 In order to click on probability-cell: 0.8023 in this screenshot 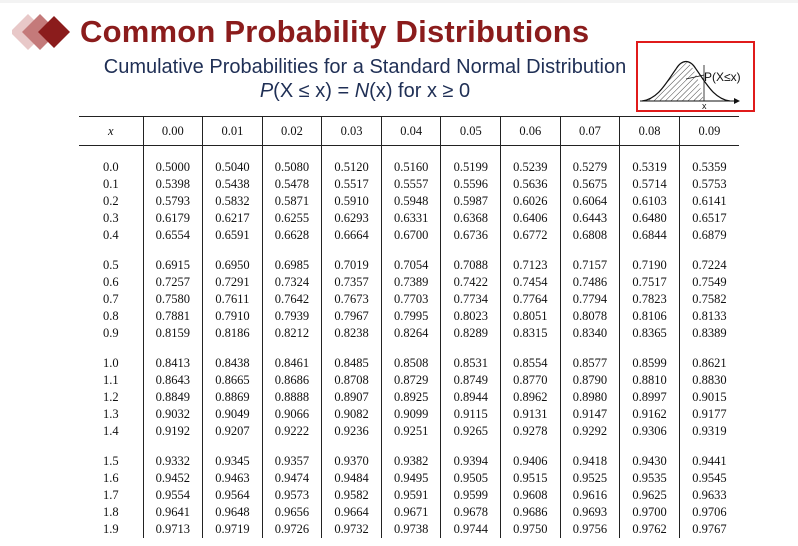, I will do `click(470, 316)`.